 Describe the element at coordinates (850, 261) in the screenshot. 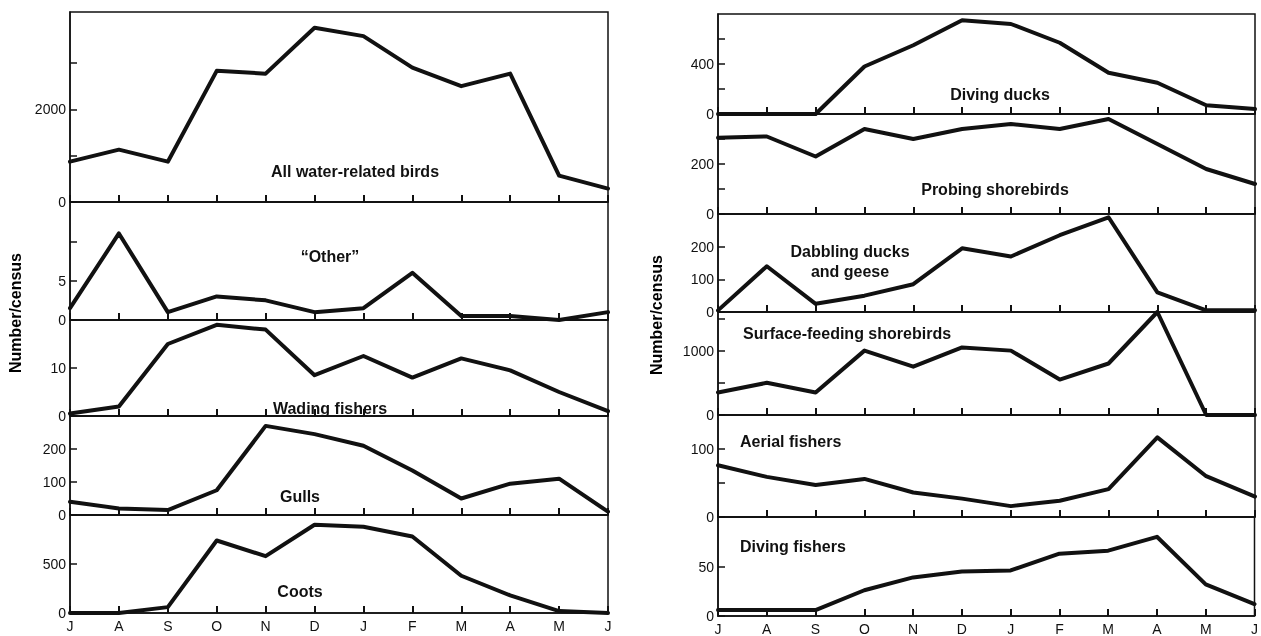

I see `text: Dabbling ducks and geese` at that location.